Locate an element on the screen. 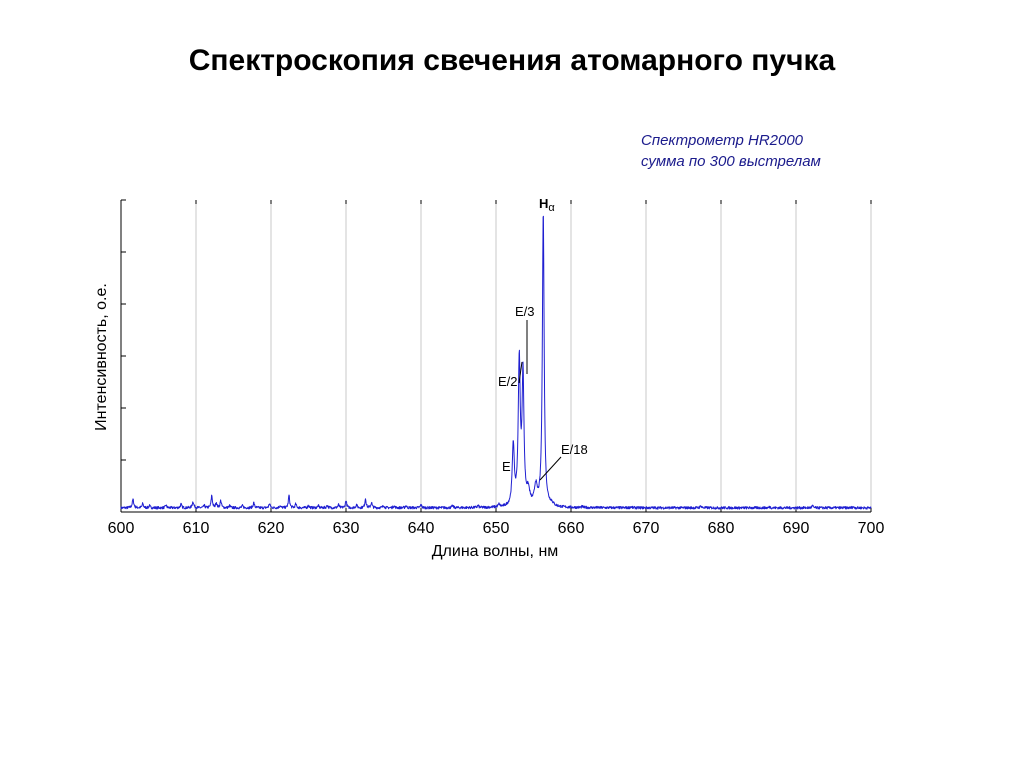 The image size is (1024, 768). peak-annotations: Hα E/3 E/2 E/18 E is located at coordinates (543, 338).